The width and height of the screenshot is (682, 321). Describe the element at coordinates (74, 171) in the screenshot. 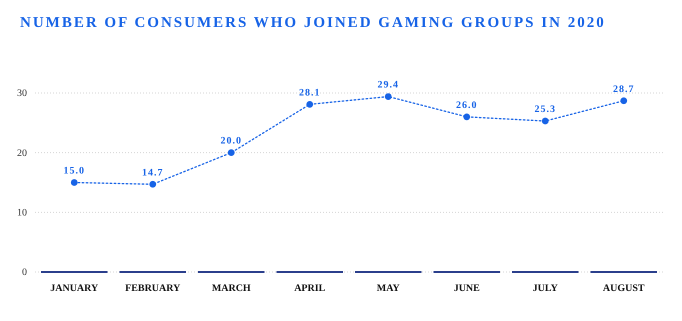

I see `data-label: 15.0` at that location.